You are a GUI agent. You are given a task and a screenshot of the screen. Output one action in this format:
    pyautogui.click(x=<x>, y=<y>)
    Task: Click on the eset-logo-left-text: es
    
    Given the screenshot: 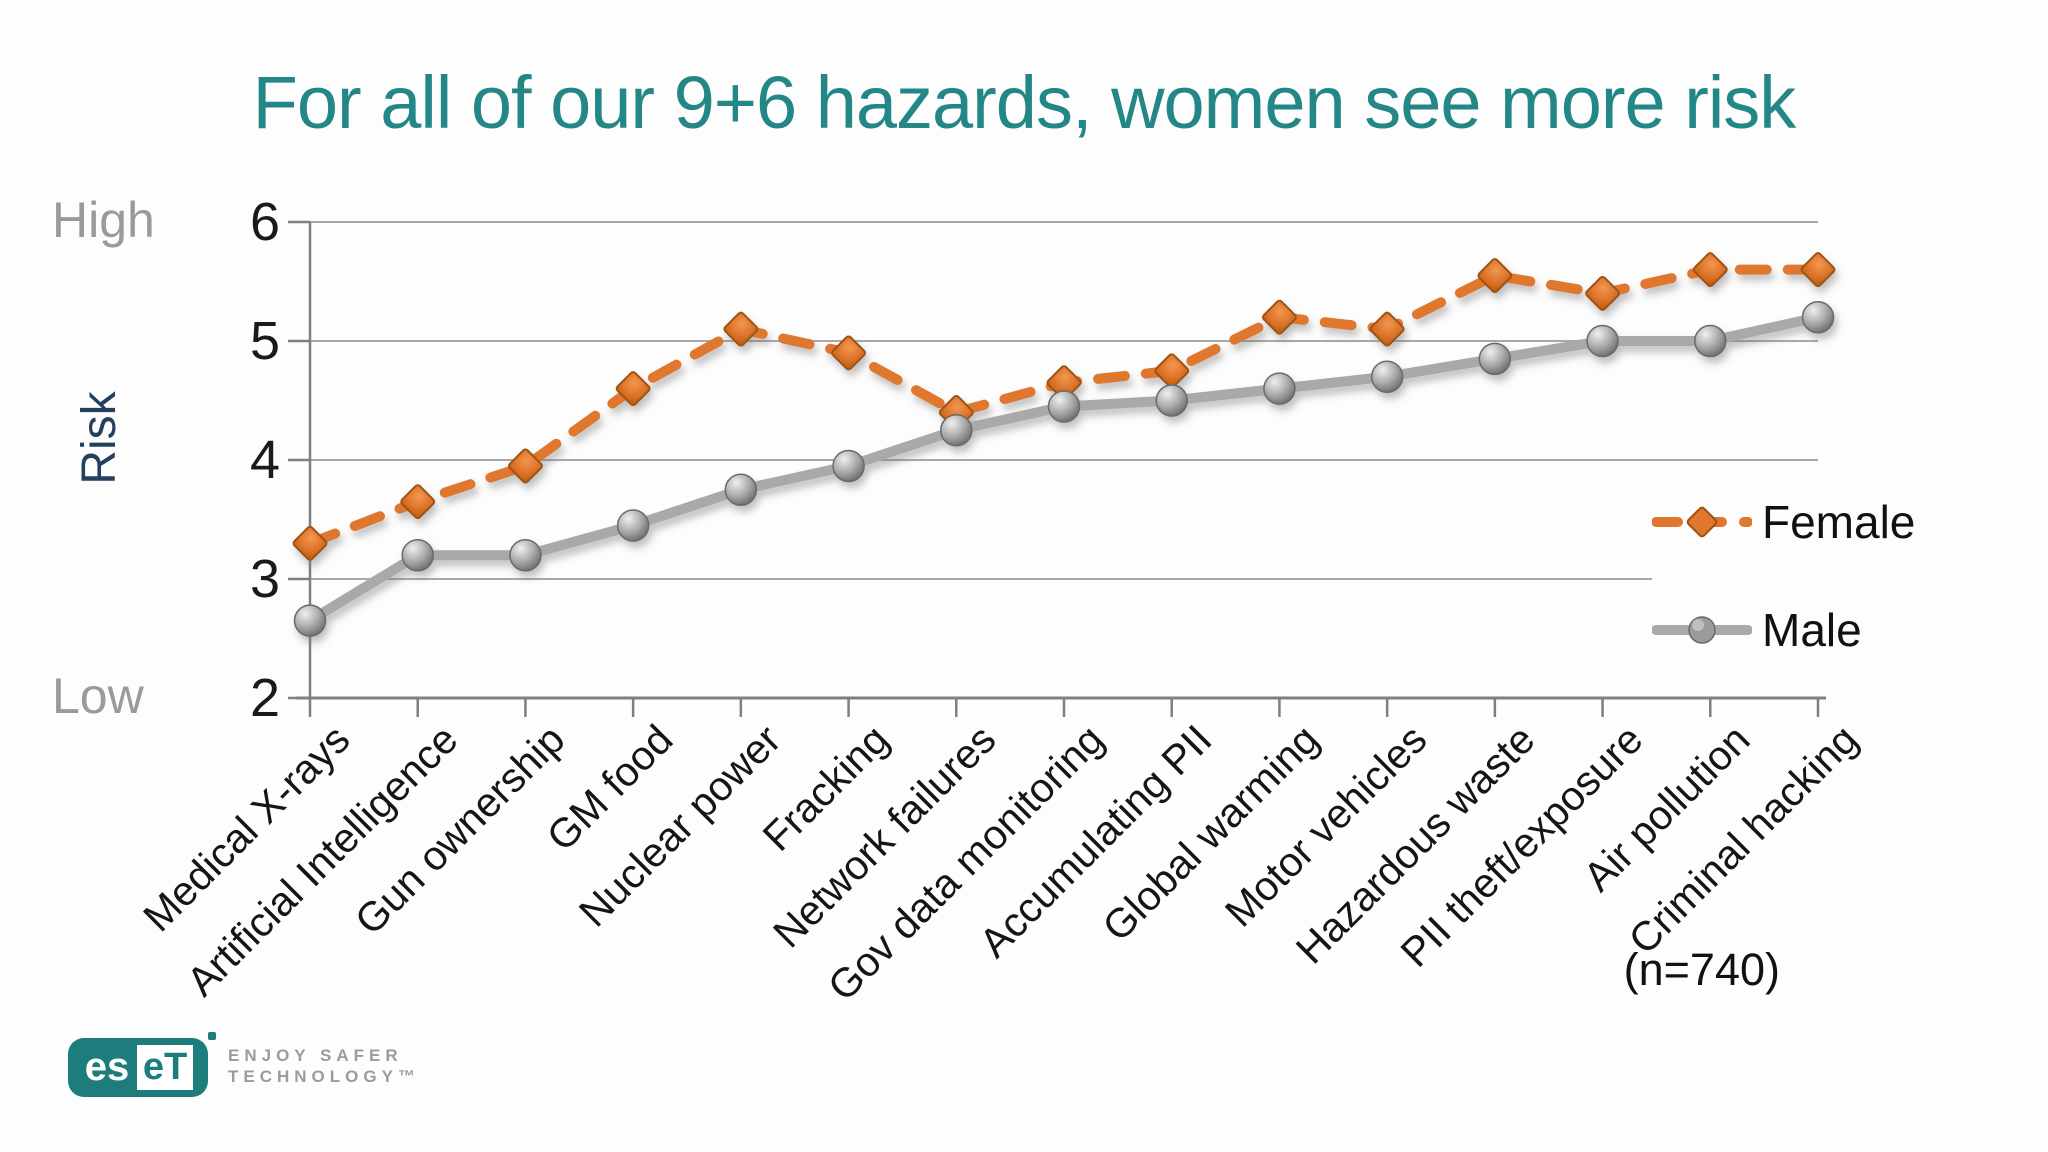 What is the action you would take?
    pyautogui.click(x=107, y=1067)
    